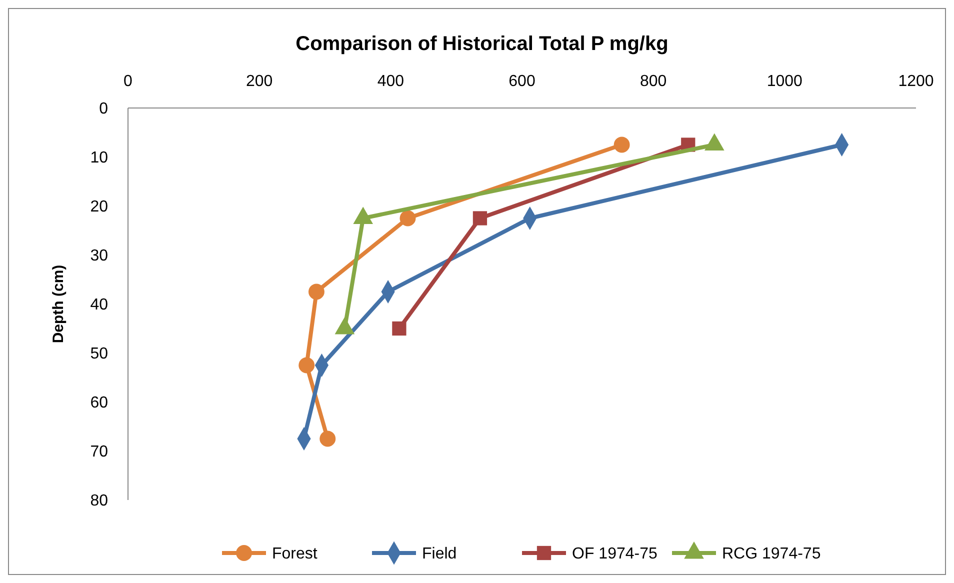  What do you see at coordinates (259, 81) in the screenshot?
I see `x-tick-label: 200` at bounding box center [259, 81].